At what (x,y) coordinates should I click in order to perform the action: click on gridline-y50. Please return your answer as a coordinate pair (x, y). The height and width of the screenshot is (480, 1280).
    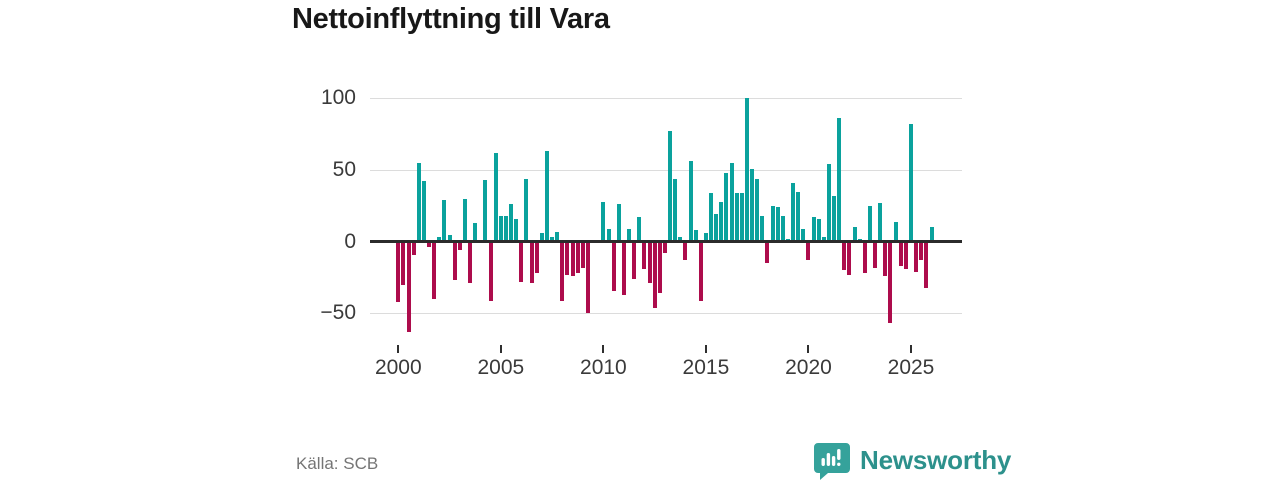
    Looking at the image, I should click on (666, 170).